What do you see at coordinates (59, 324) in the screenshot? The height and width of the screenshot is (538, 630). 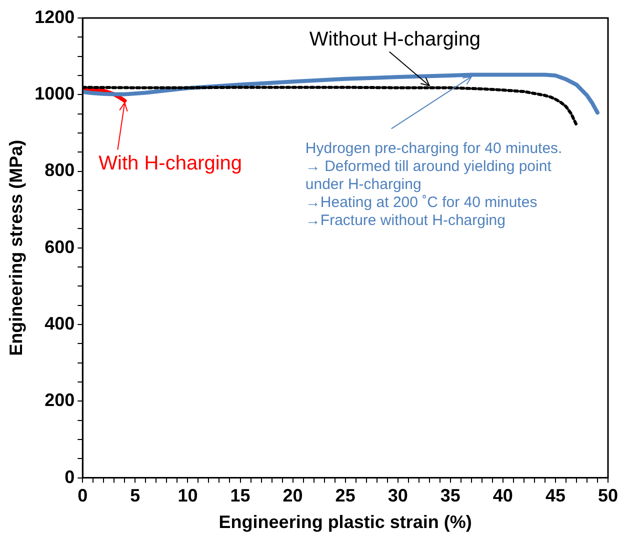 I see `y-tick-label: 400` at bounding box center [59, 324].